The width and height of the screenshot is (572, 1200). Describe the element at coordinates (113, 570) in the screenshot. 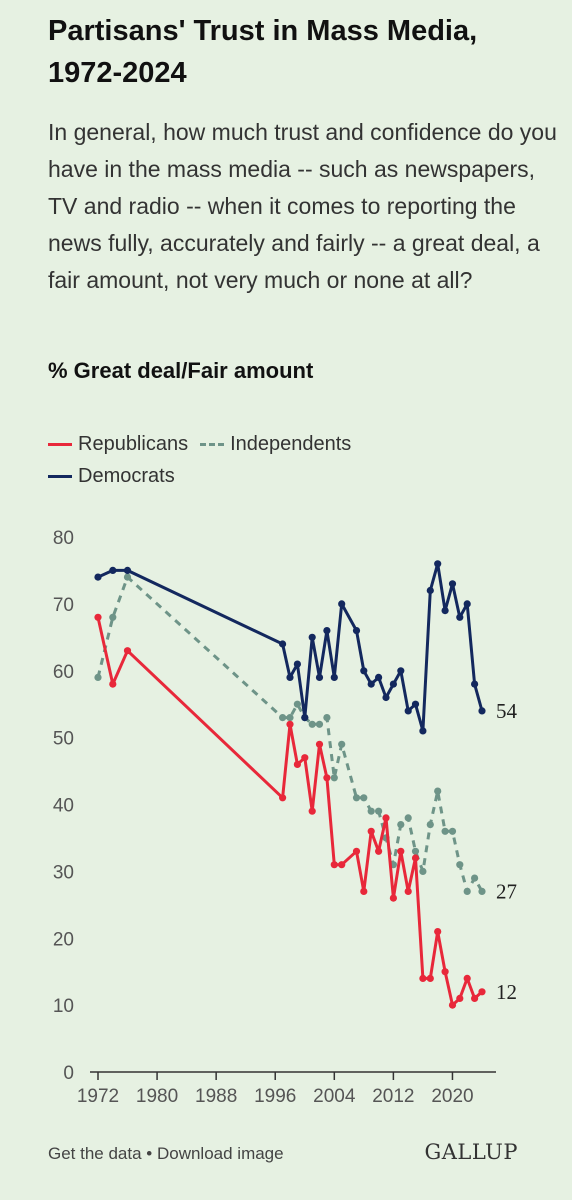

I see `data-point-democrats-1974` at that location.